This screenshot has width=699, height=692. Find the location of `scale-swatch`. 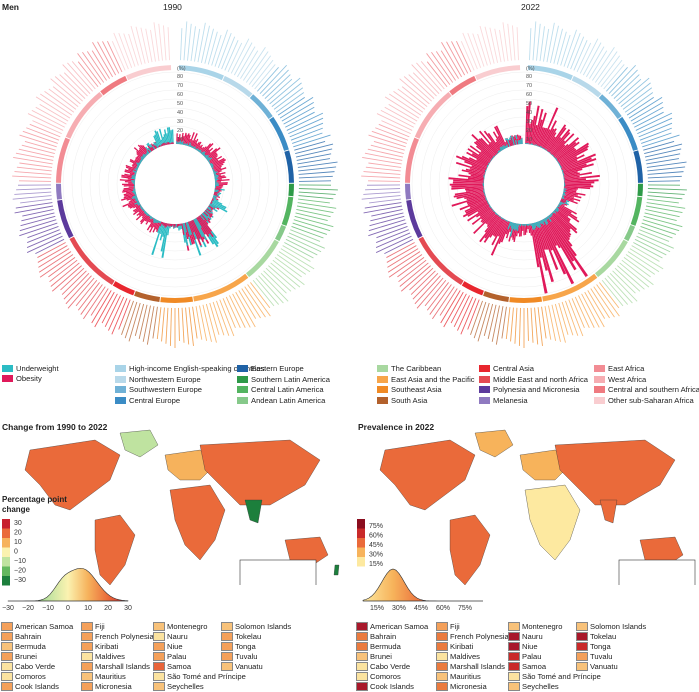

scale-swatch is located at coordinates (6, 524).